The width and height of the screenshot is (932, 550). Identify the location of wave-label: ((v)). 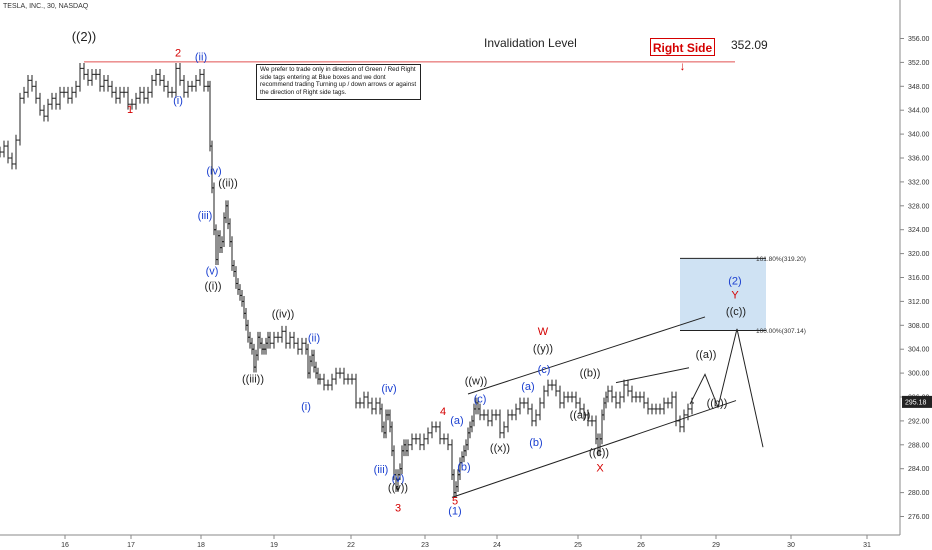
(398, 488).